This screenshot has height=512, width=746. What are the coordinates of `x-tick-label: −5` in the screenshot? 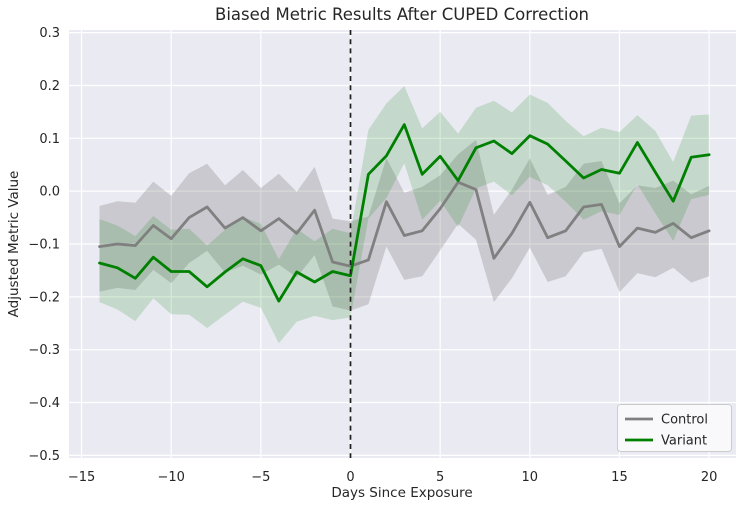 It's located at (260, 477).